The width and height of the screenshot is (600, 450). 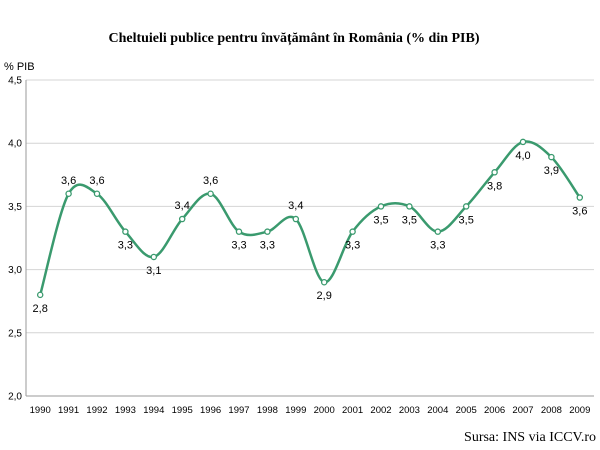 What do you see at coordinates (15, 207) in the screenshot?
I see `y-tick-label: 3,5` at bounding box center [15, 207].